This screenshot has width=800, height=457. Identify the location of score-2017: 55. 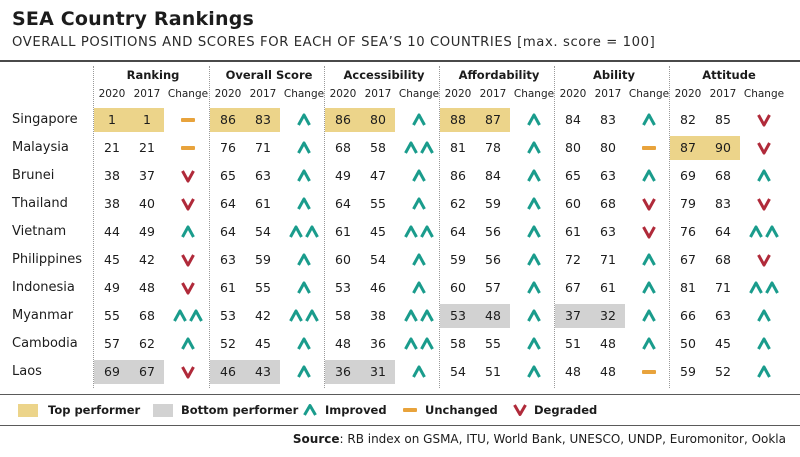
(493, 343).